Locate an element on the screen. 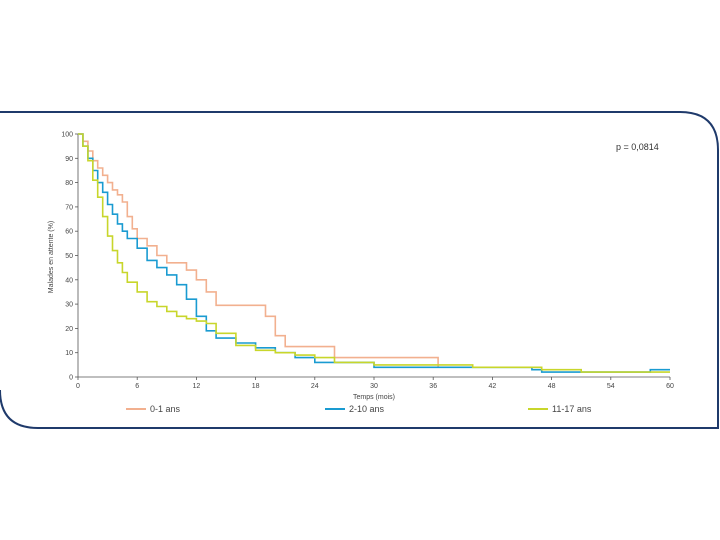  x-tick-label: 12 is located at coordinates (197, 386).